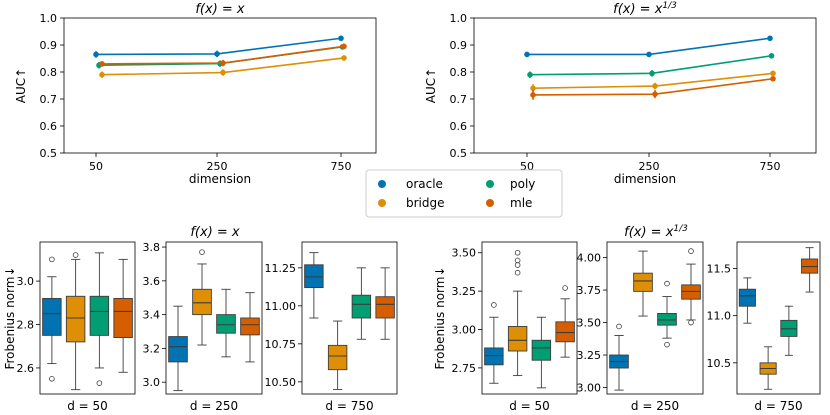 This screenshot has height=415, width=830. What do you see at coordinates (425, 203) in the screenshot?
I see `legend-label-bridge: bridge` at bounding box center [425, 203].